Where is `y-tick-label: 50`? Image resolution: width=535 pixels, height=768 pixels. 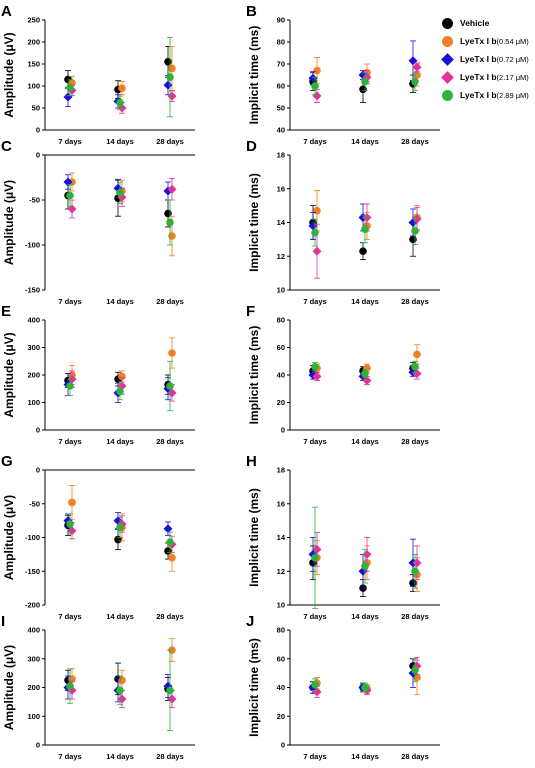 y-tick-label: 50 is located at coordinates (281, 108).